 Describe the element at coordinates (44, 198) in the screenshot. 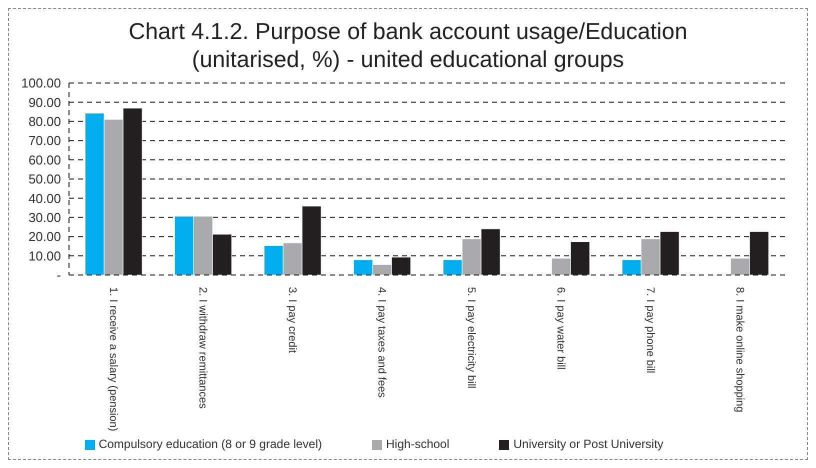

I see `y-tick-label: 40.00` at that location.